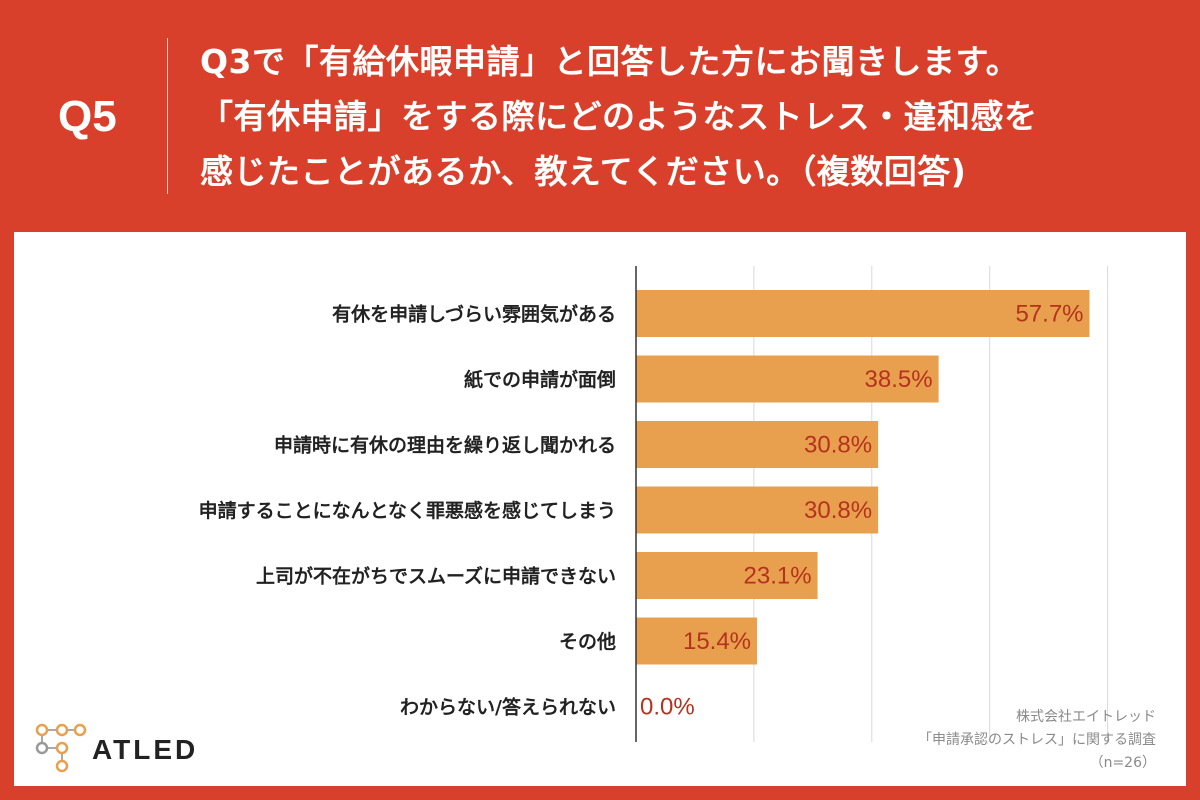 The width and height of the screenshot is (1200, 800). I want to click on atled-logo: ATLED, so click(114, 748).